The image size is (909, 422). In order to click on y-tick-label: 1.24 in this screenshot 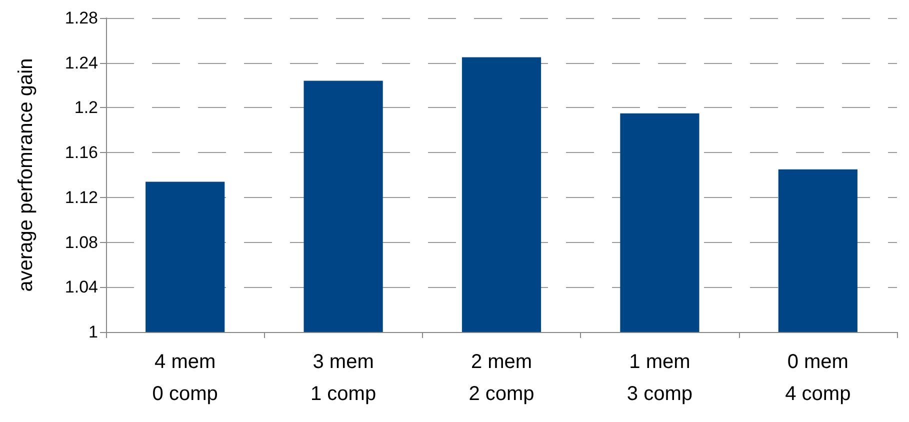, I will do `click(81, 62)`.